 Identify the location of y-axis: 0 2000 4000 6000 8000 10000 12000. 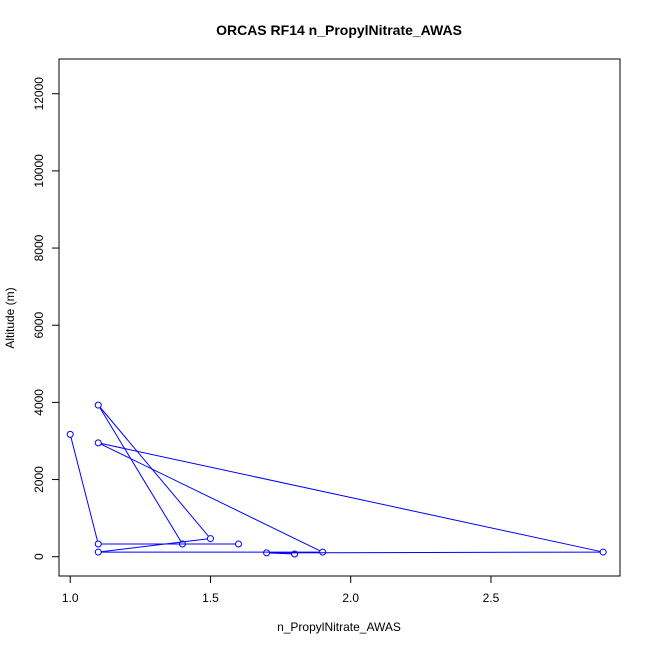
(46, 318).